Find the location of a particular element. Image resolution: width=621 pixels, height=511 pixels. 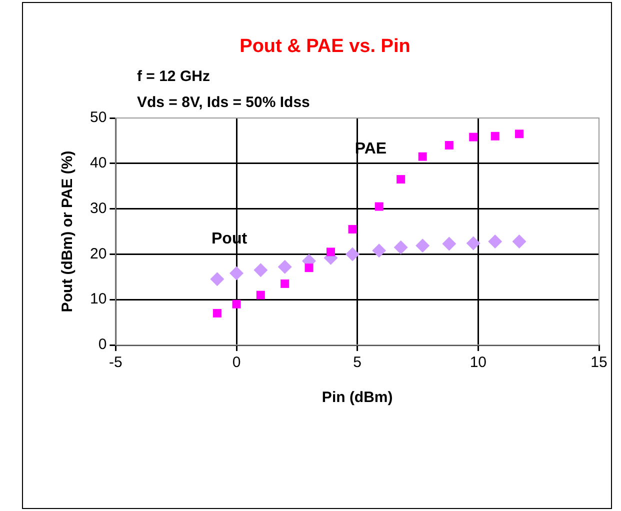

x-tick-label: 0 is located at coordinates (236, 363).